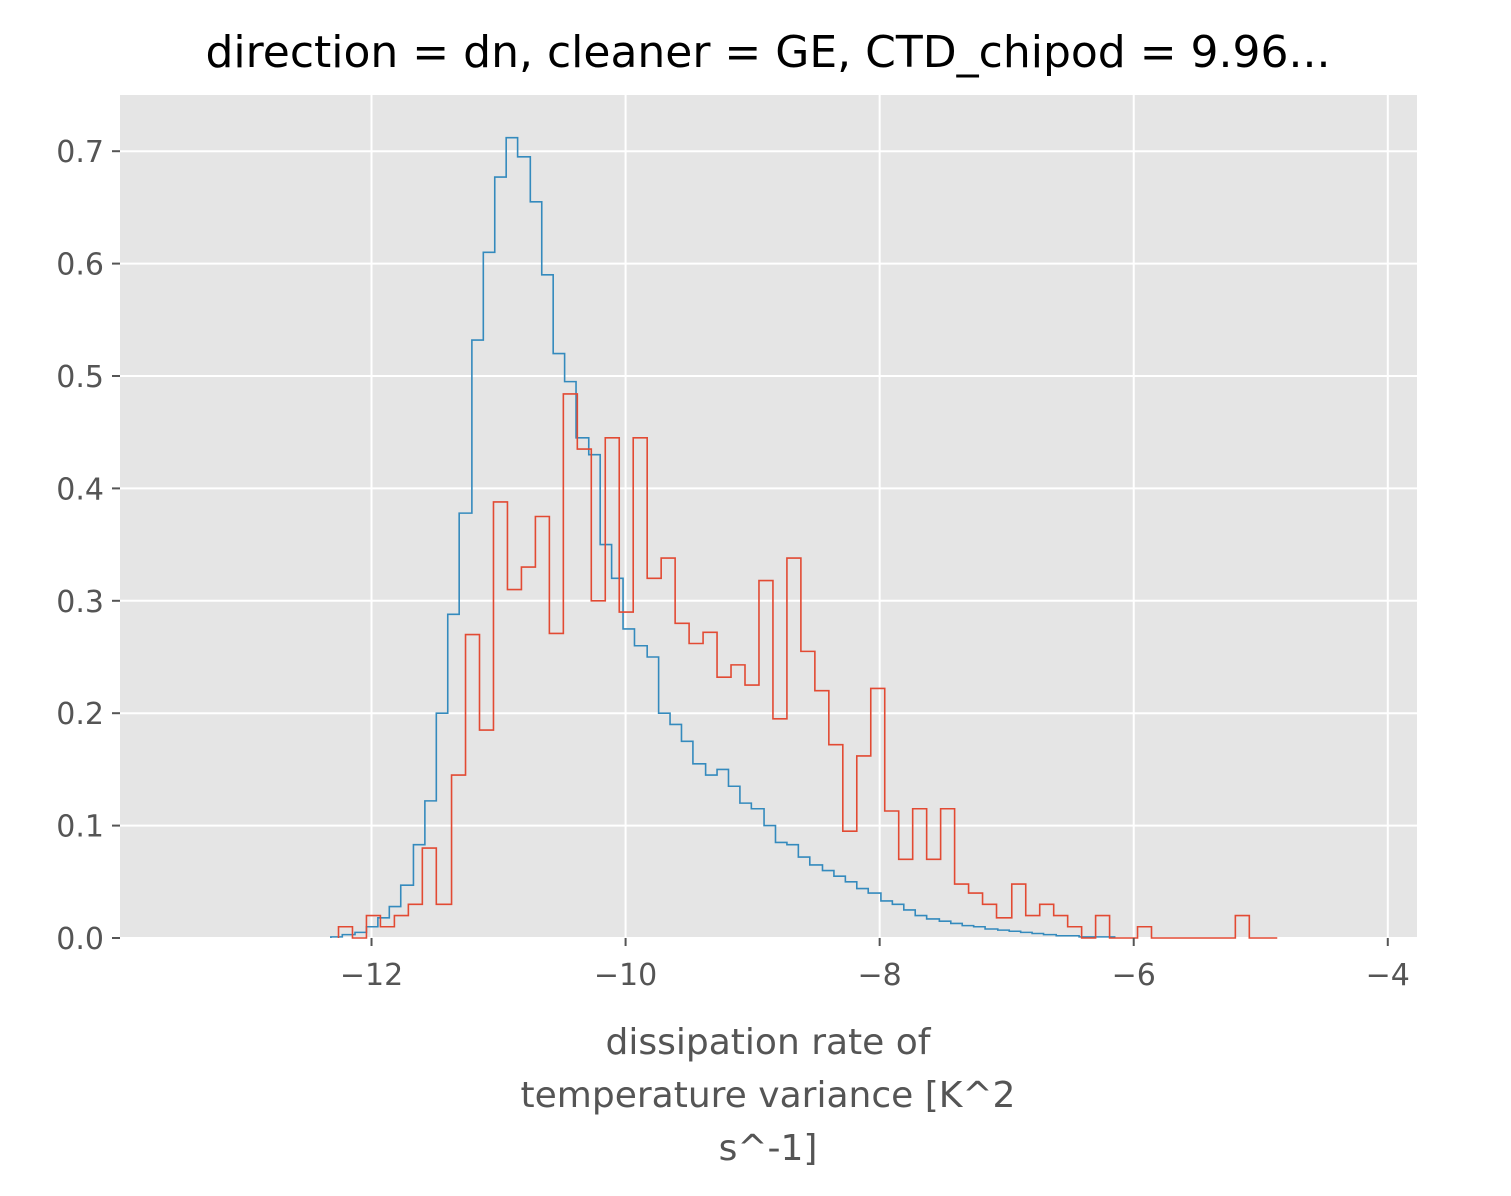 This screenshot has width=1511, height=1196. What do you see at coordinates (80, 714) in the screenshot?
I see `y-tick-label: 0.2` at bounding box center [80, 714].